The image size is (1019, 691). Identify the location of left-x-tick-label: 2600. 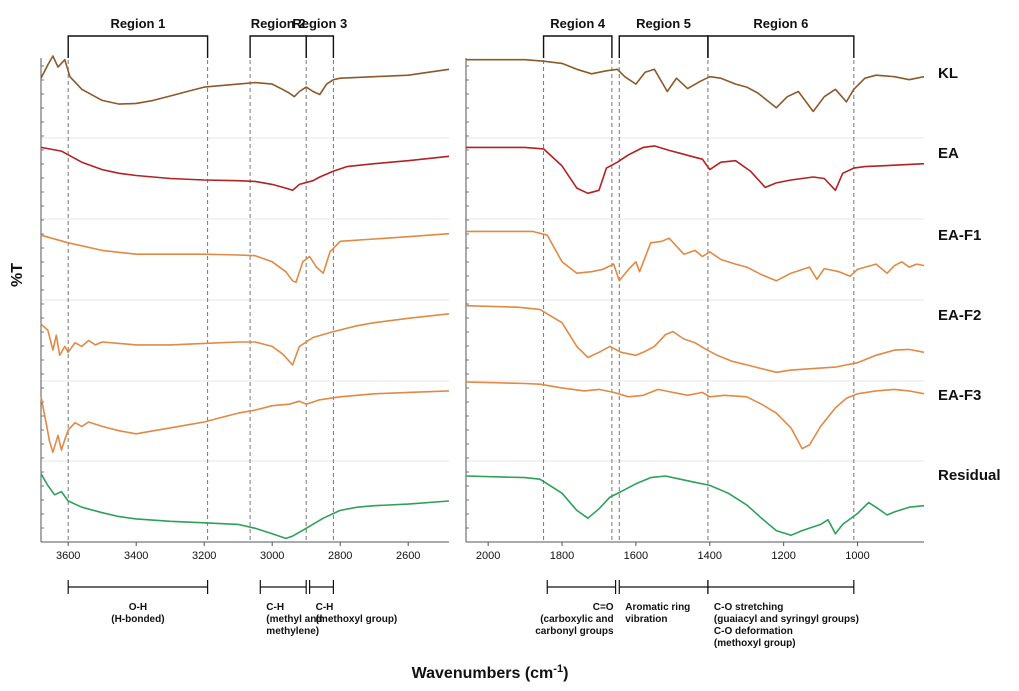
(408, 556).